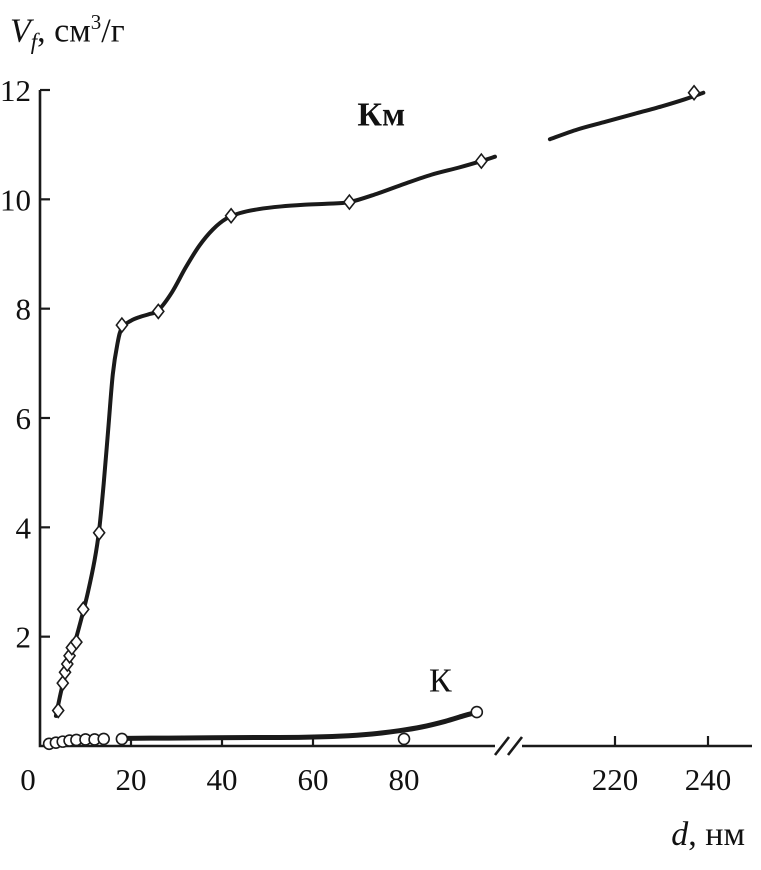 The height and width of the screenshot is (870, 761). Describe the element at coordinates (28, 779) in the screenshot. I see `x-tick-label: 0` at that location.